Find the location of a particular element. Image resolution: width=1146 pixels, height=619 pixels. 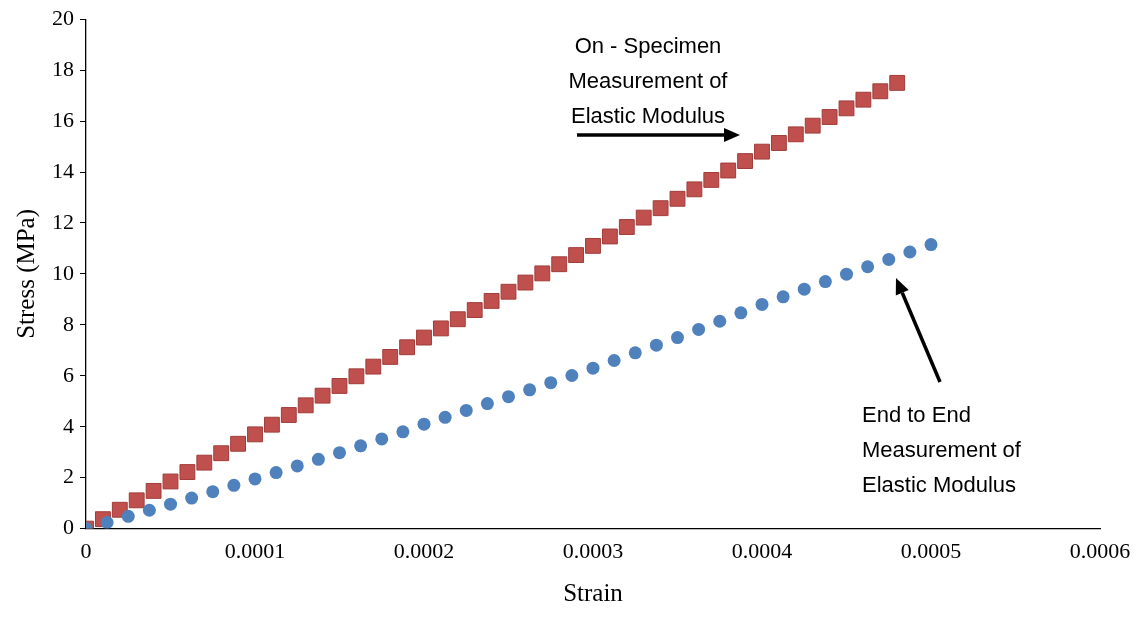

x-tick-label: 0.0001 is located at coordinates (255, 550).